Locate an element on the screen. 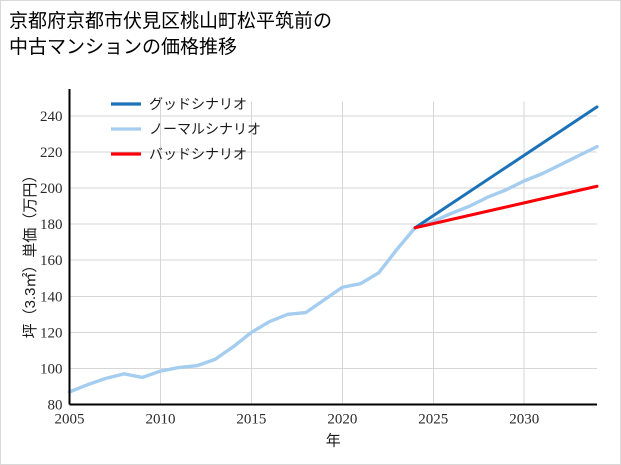 Image resolution: width=621 pixels, height=465 pixels. x-axis-label: 年 is located at coordinates (333, 441).